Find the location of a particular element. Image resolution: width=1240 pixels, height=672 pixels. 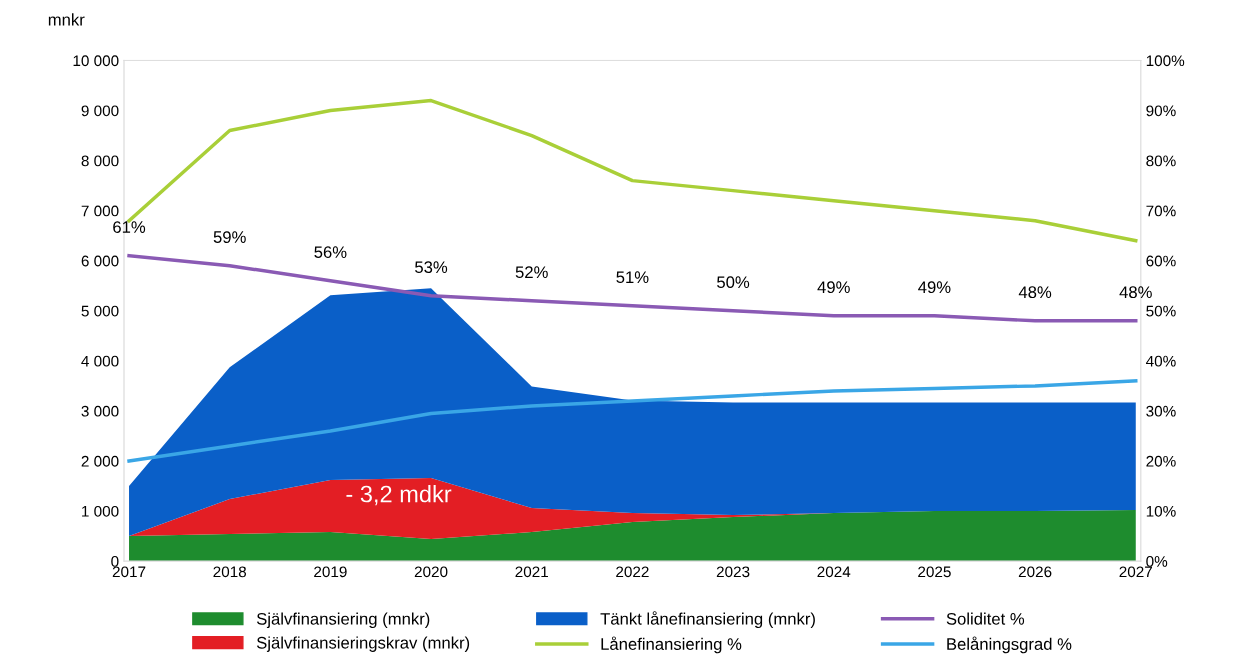

legend-label: Självfinansiering (mnkr) is located at coordinates (343, 620).